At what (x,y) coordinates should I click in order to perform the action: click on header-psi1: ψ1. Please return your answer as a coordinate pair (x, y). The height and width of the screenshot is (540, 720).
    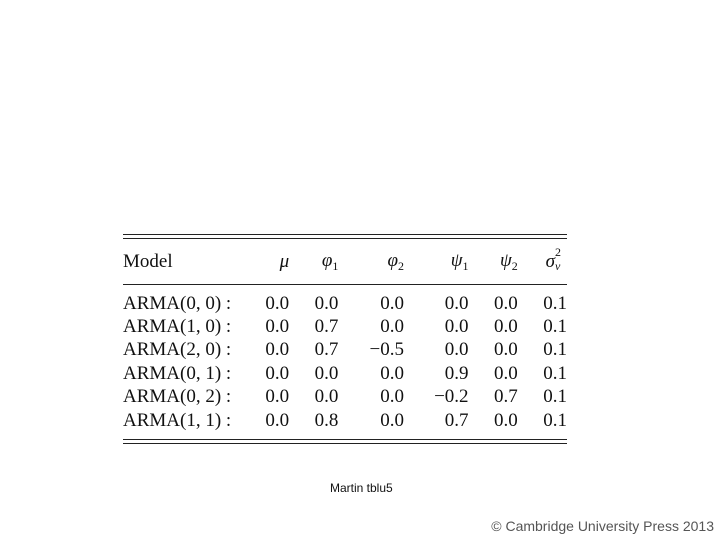
    Looking at the image, I should click on (459, 261).